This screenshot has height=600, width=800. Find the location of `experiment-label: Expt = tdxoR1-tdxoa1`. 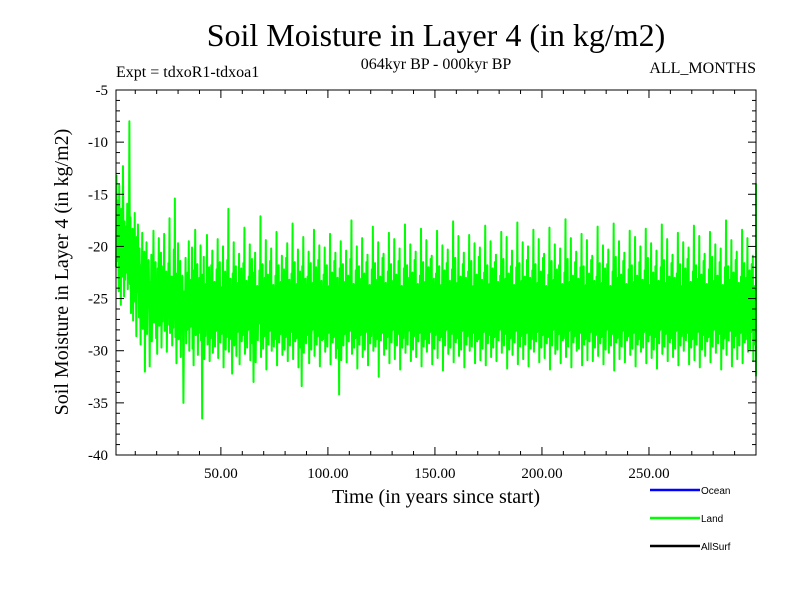

experiment-label: Expt = tdxoR1-tdxoa1 is located at coordinates (187, 72).